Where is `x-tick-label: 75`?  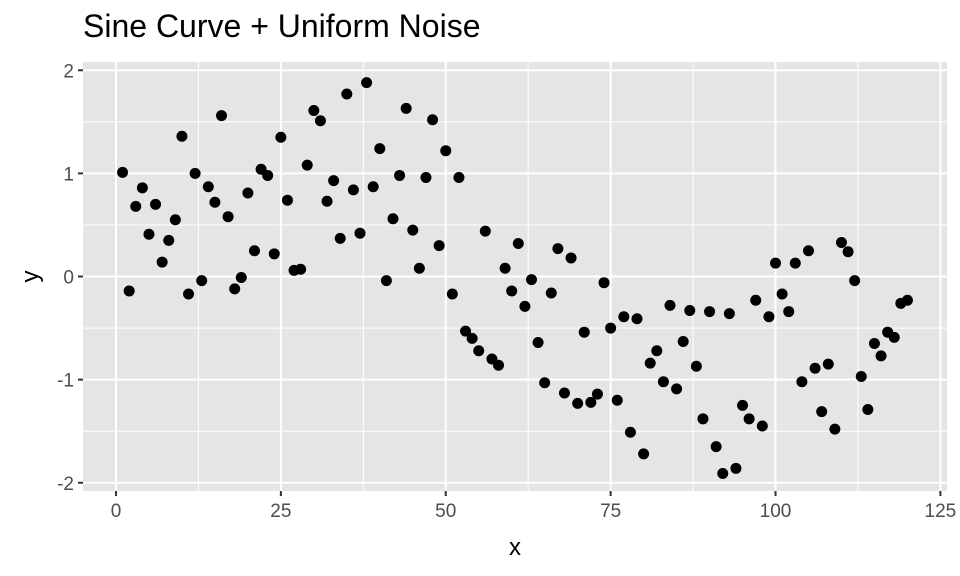
x-tick-label: 75 is located at coordinates (610, 511).